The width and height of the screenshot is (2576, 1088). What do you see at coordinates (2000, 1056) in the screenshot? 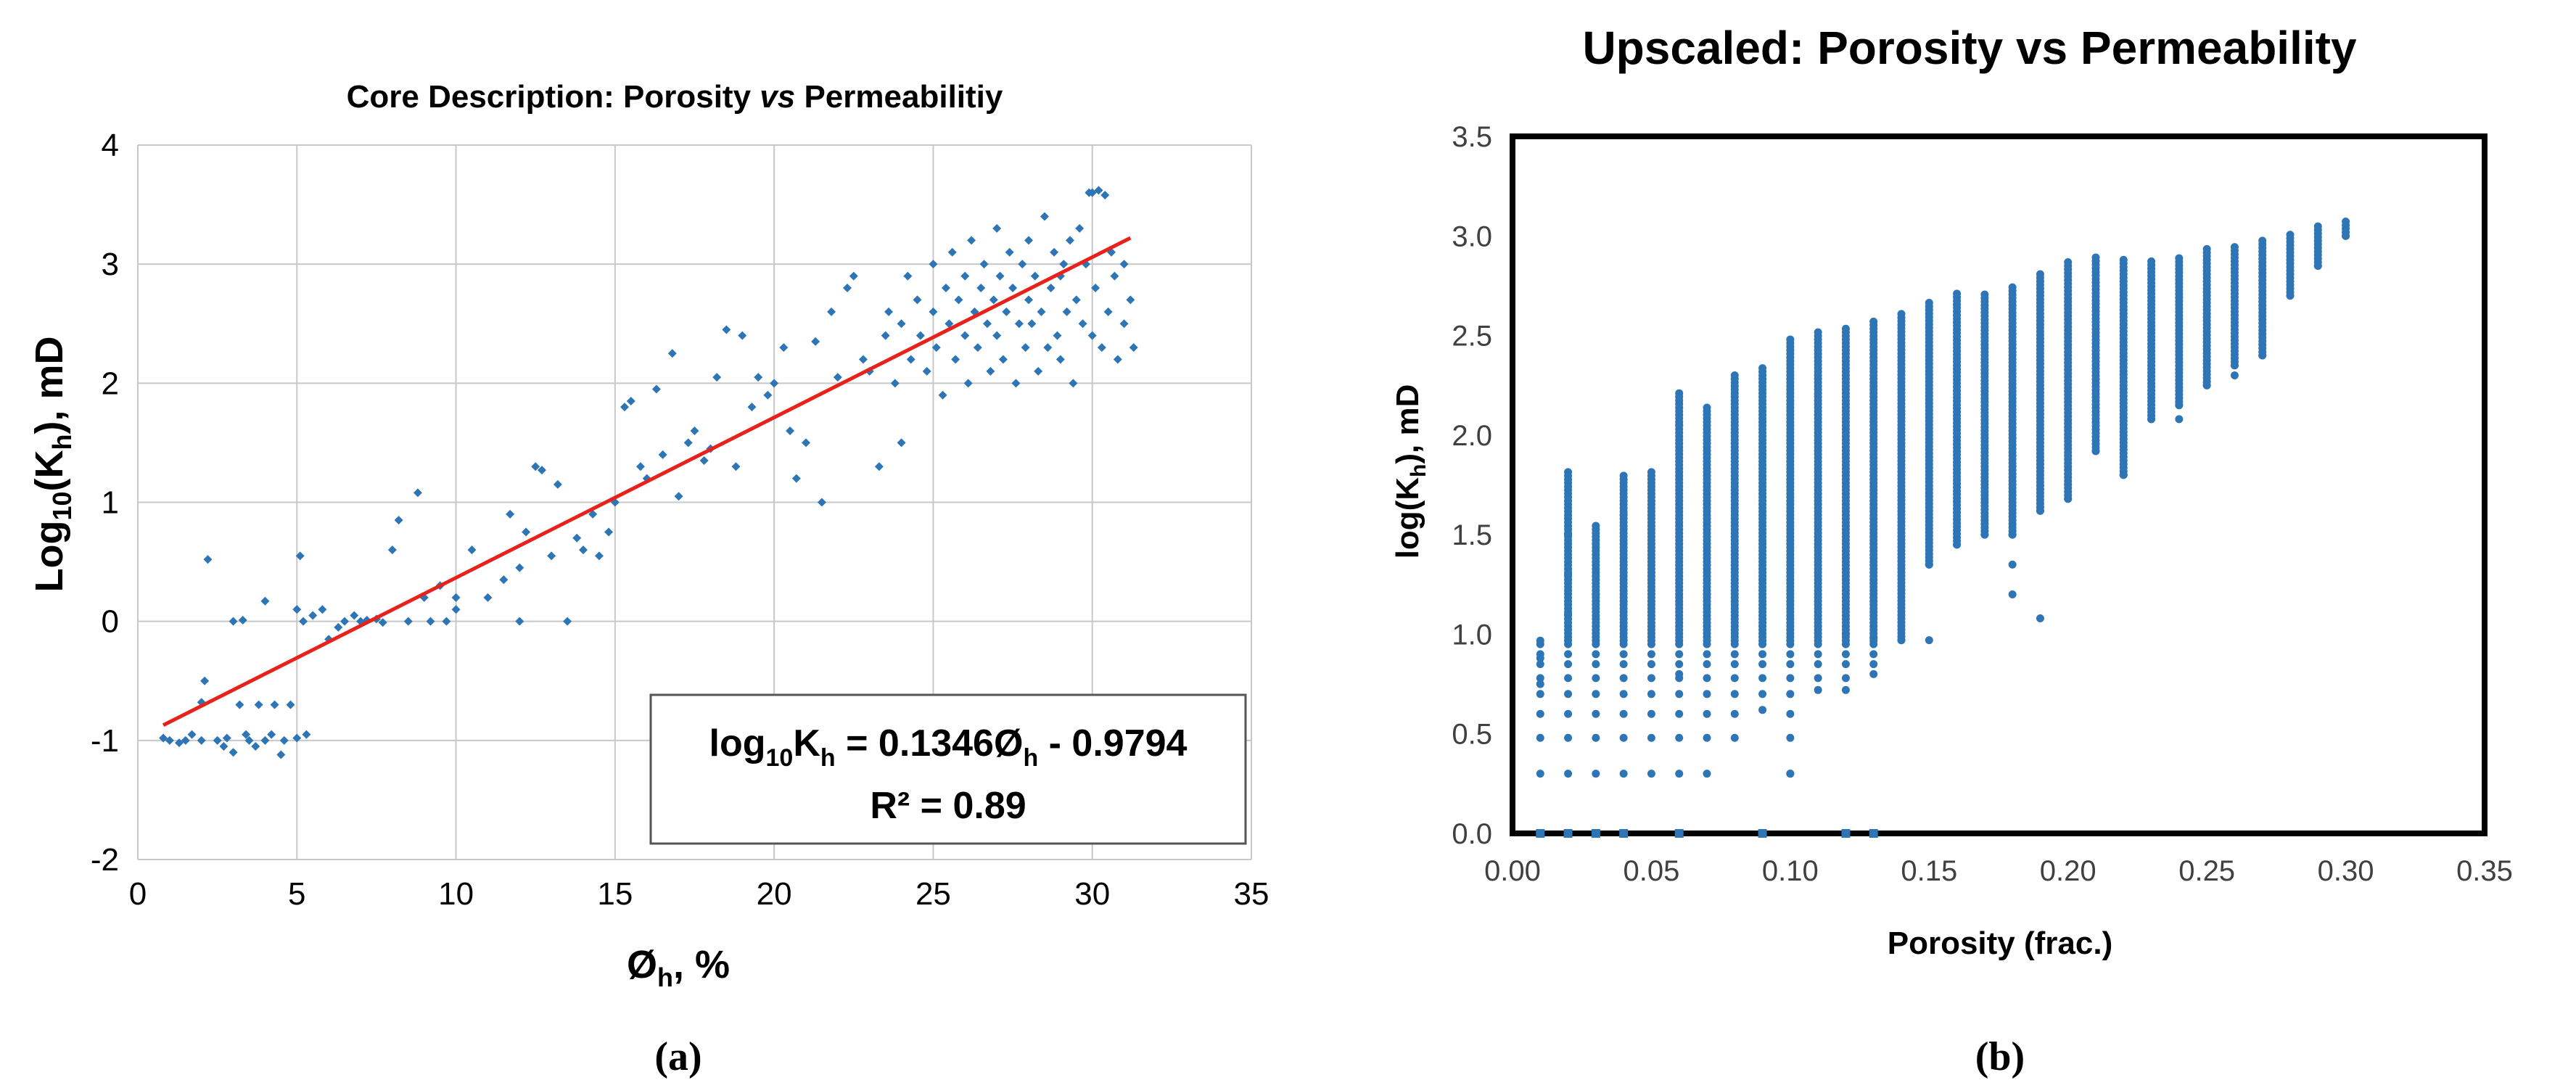
I see `caption-b: (b)` at bounding box center [2000, 1056].